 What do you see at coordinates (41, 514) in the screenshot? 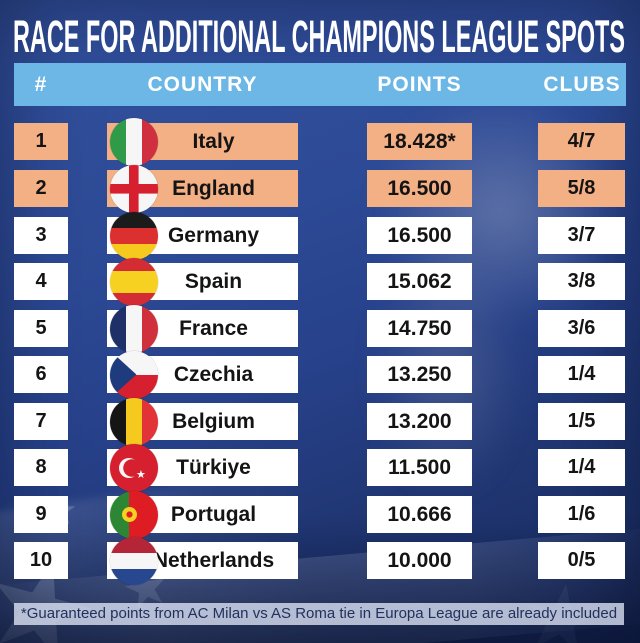
I see `rank-cell: 9` at bounding box center [41, 514].